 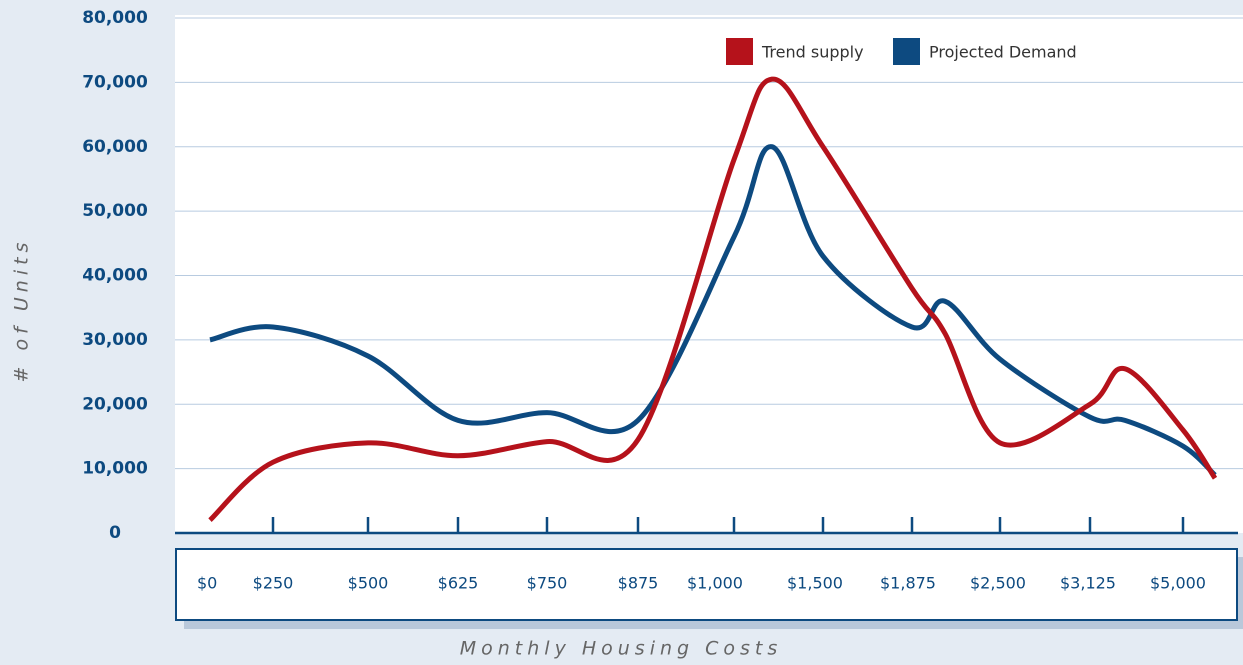 What do you see at coordinates (22, 310) in the screenshot?
I see `y-axis-title: # of Units` at bounding box center [22, 310].